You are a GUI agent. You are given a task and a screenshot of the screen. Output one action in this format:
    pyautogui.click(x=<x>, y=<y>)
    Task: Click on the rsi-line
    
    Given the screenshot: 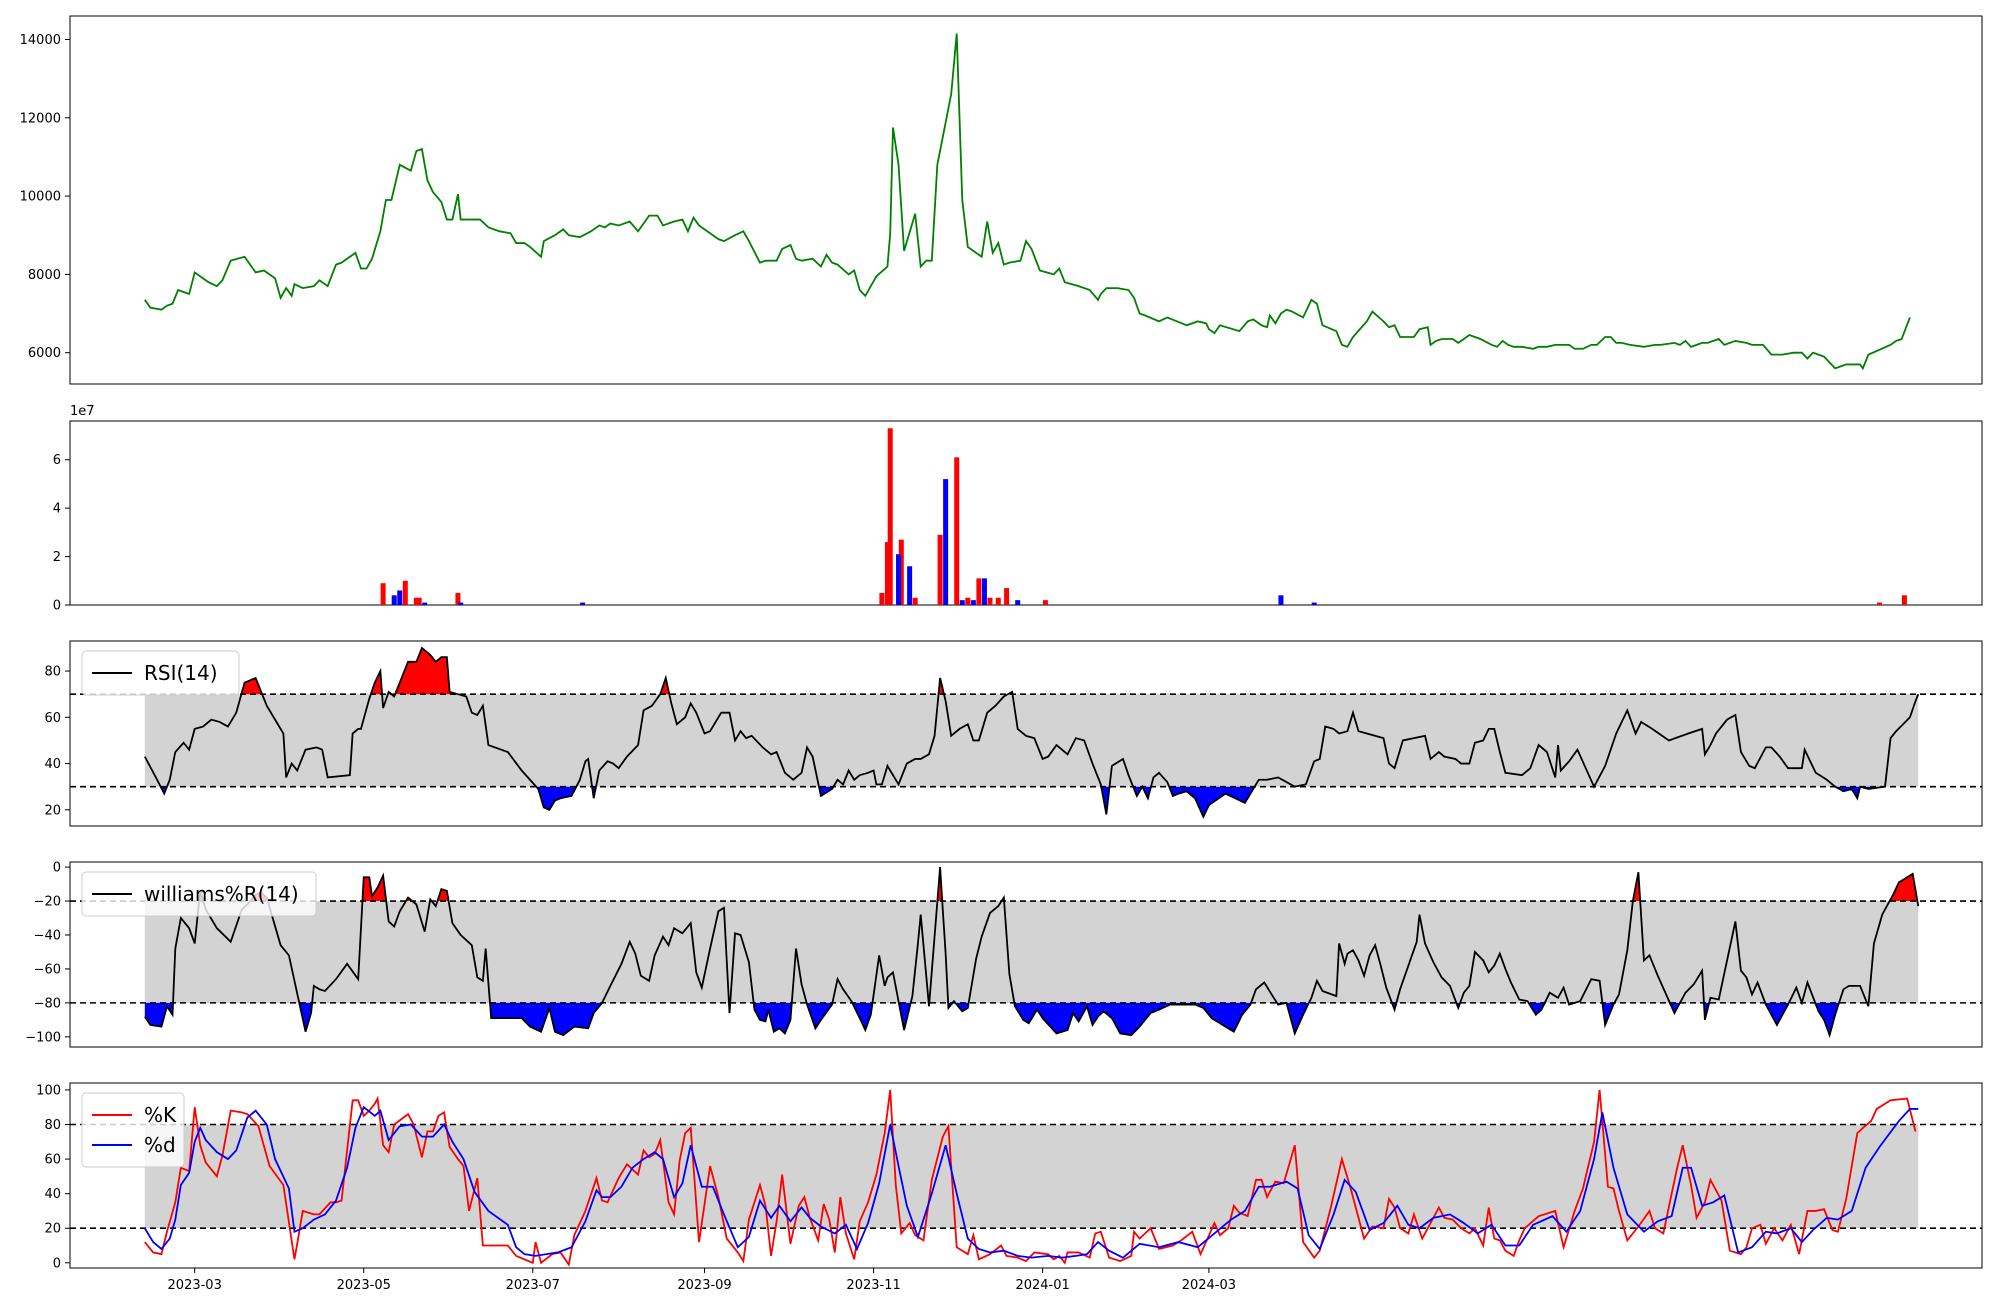 What is the action you would take?
    pyautogui.click(x=1032, y=732)
    